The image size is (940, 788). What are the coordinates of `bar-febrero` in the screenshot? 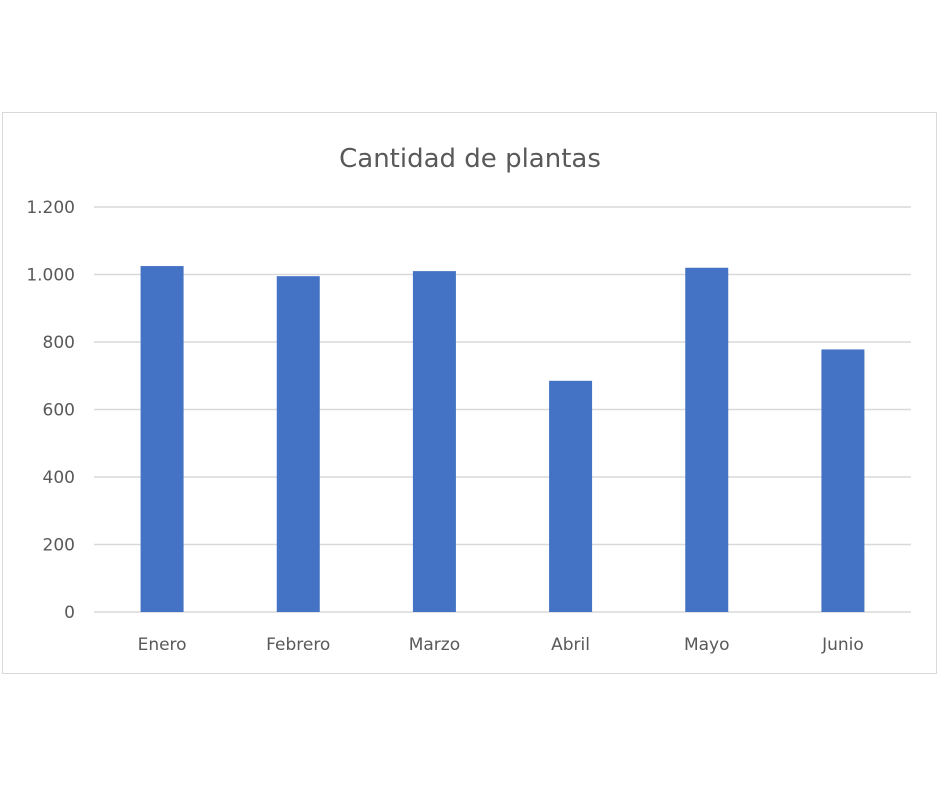 It's located at (298, 444).